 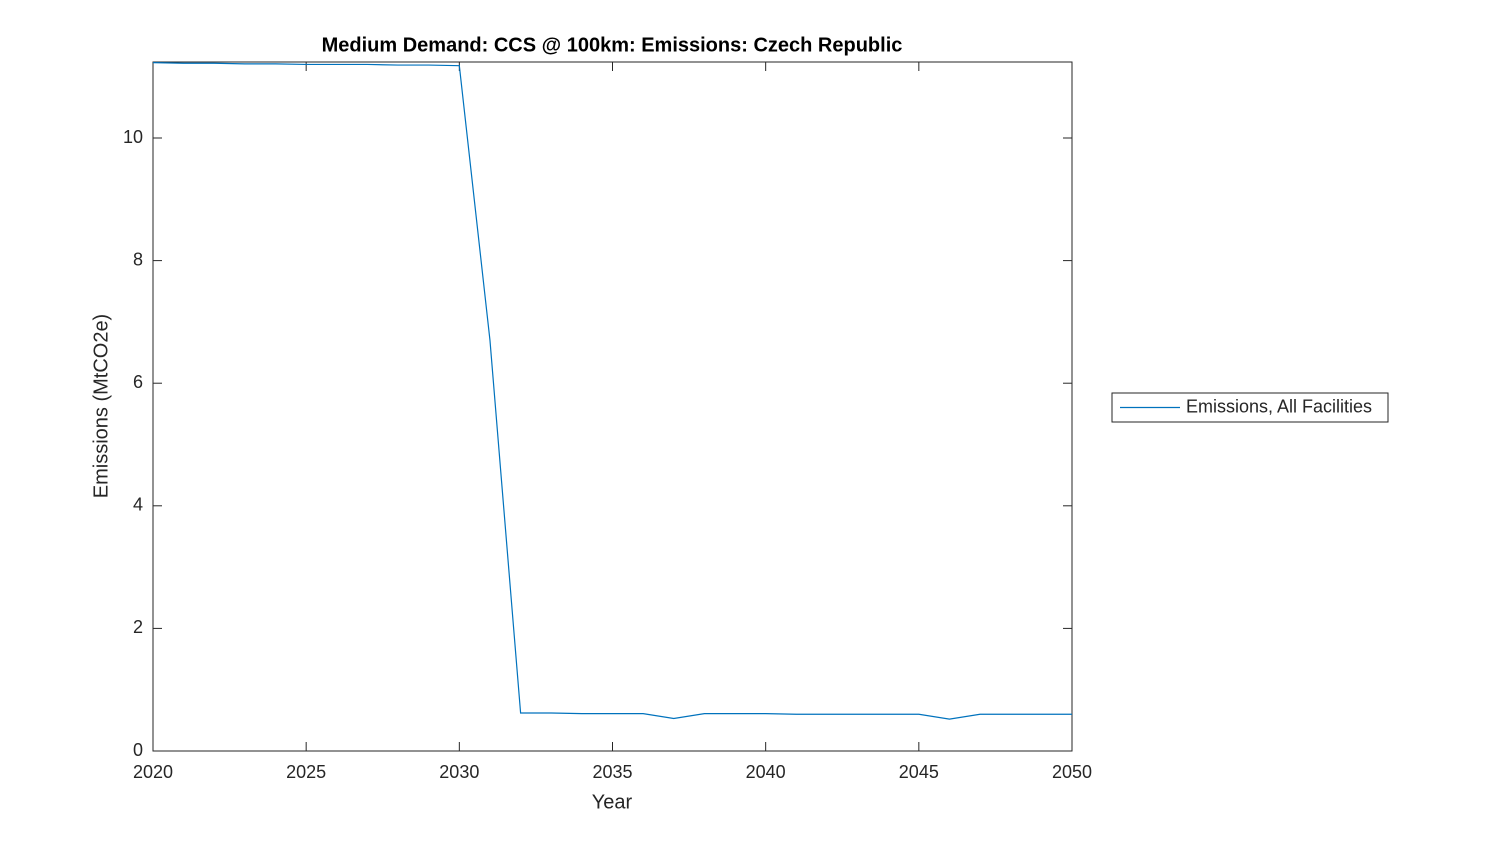 I want to click on x-tick-label: 2040, so click(x=766, y=772).